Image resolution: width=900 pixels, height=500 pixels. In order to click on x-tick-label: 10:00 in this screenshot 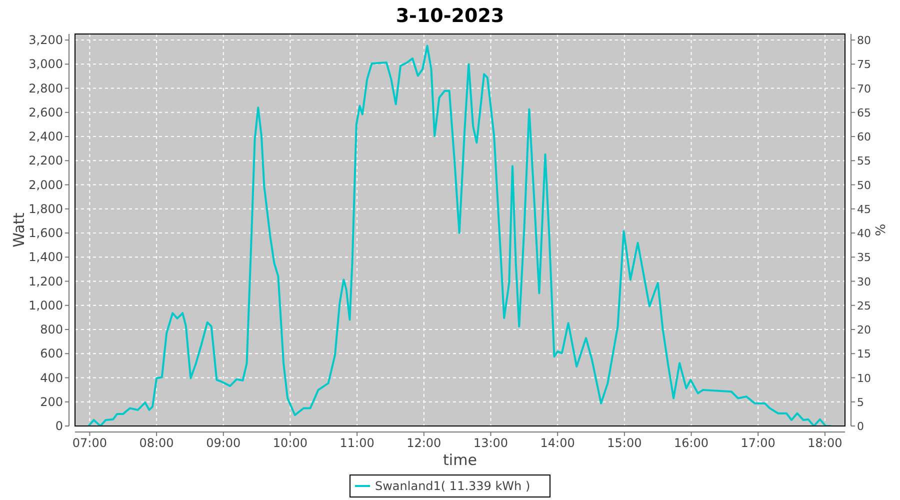, I will do `click(290, 443)`.